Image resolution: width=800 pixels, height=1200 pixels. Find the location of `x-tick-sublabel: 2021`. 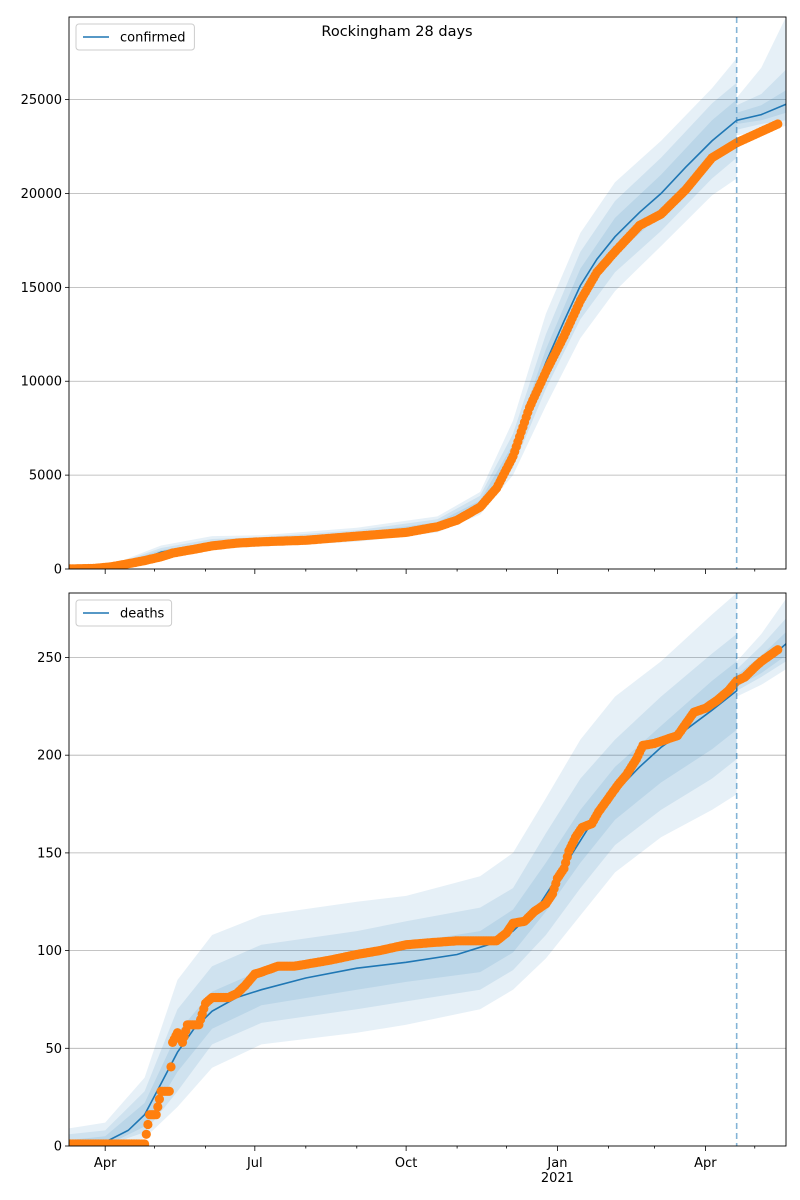

x-tick-sublabel: 2021 is located at coordinates (557, 1178).